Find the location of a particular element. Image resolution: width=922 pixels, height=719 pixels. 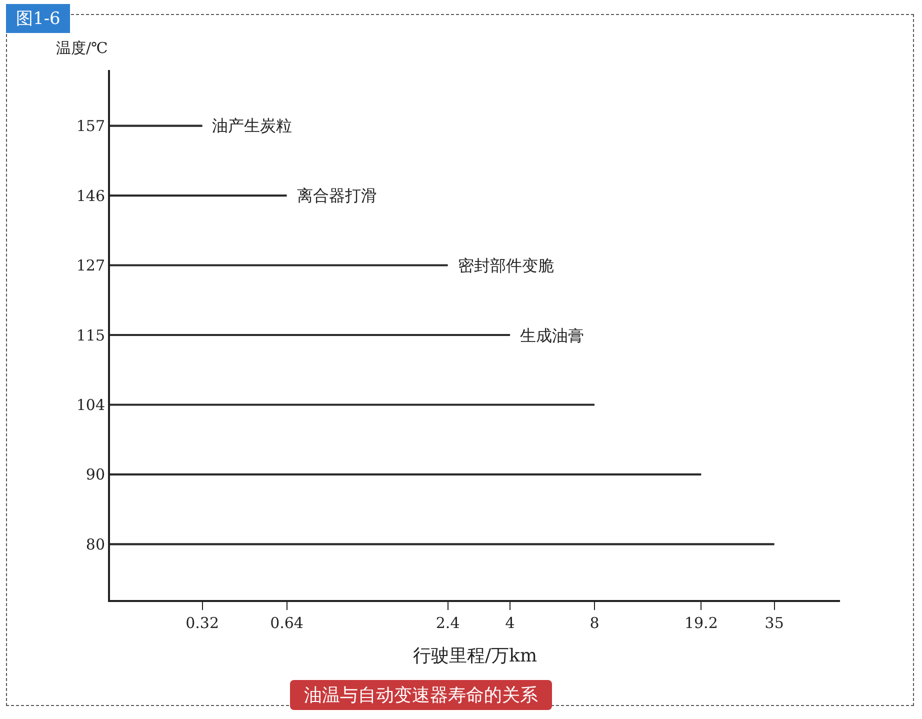

x-tick-label: 8 is located at coordinates (595, 623).